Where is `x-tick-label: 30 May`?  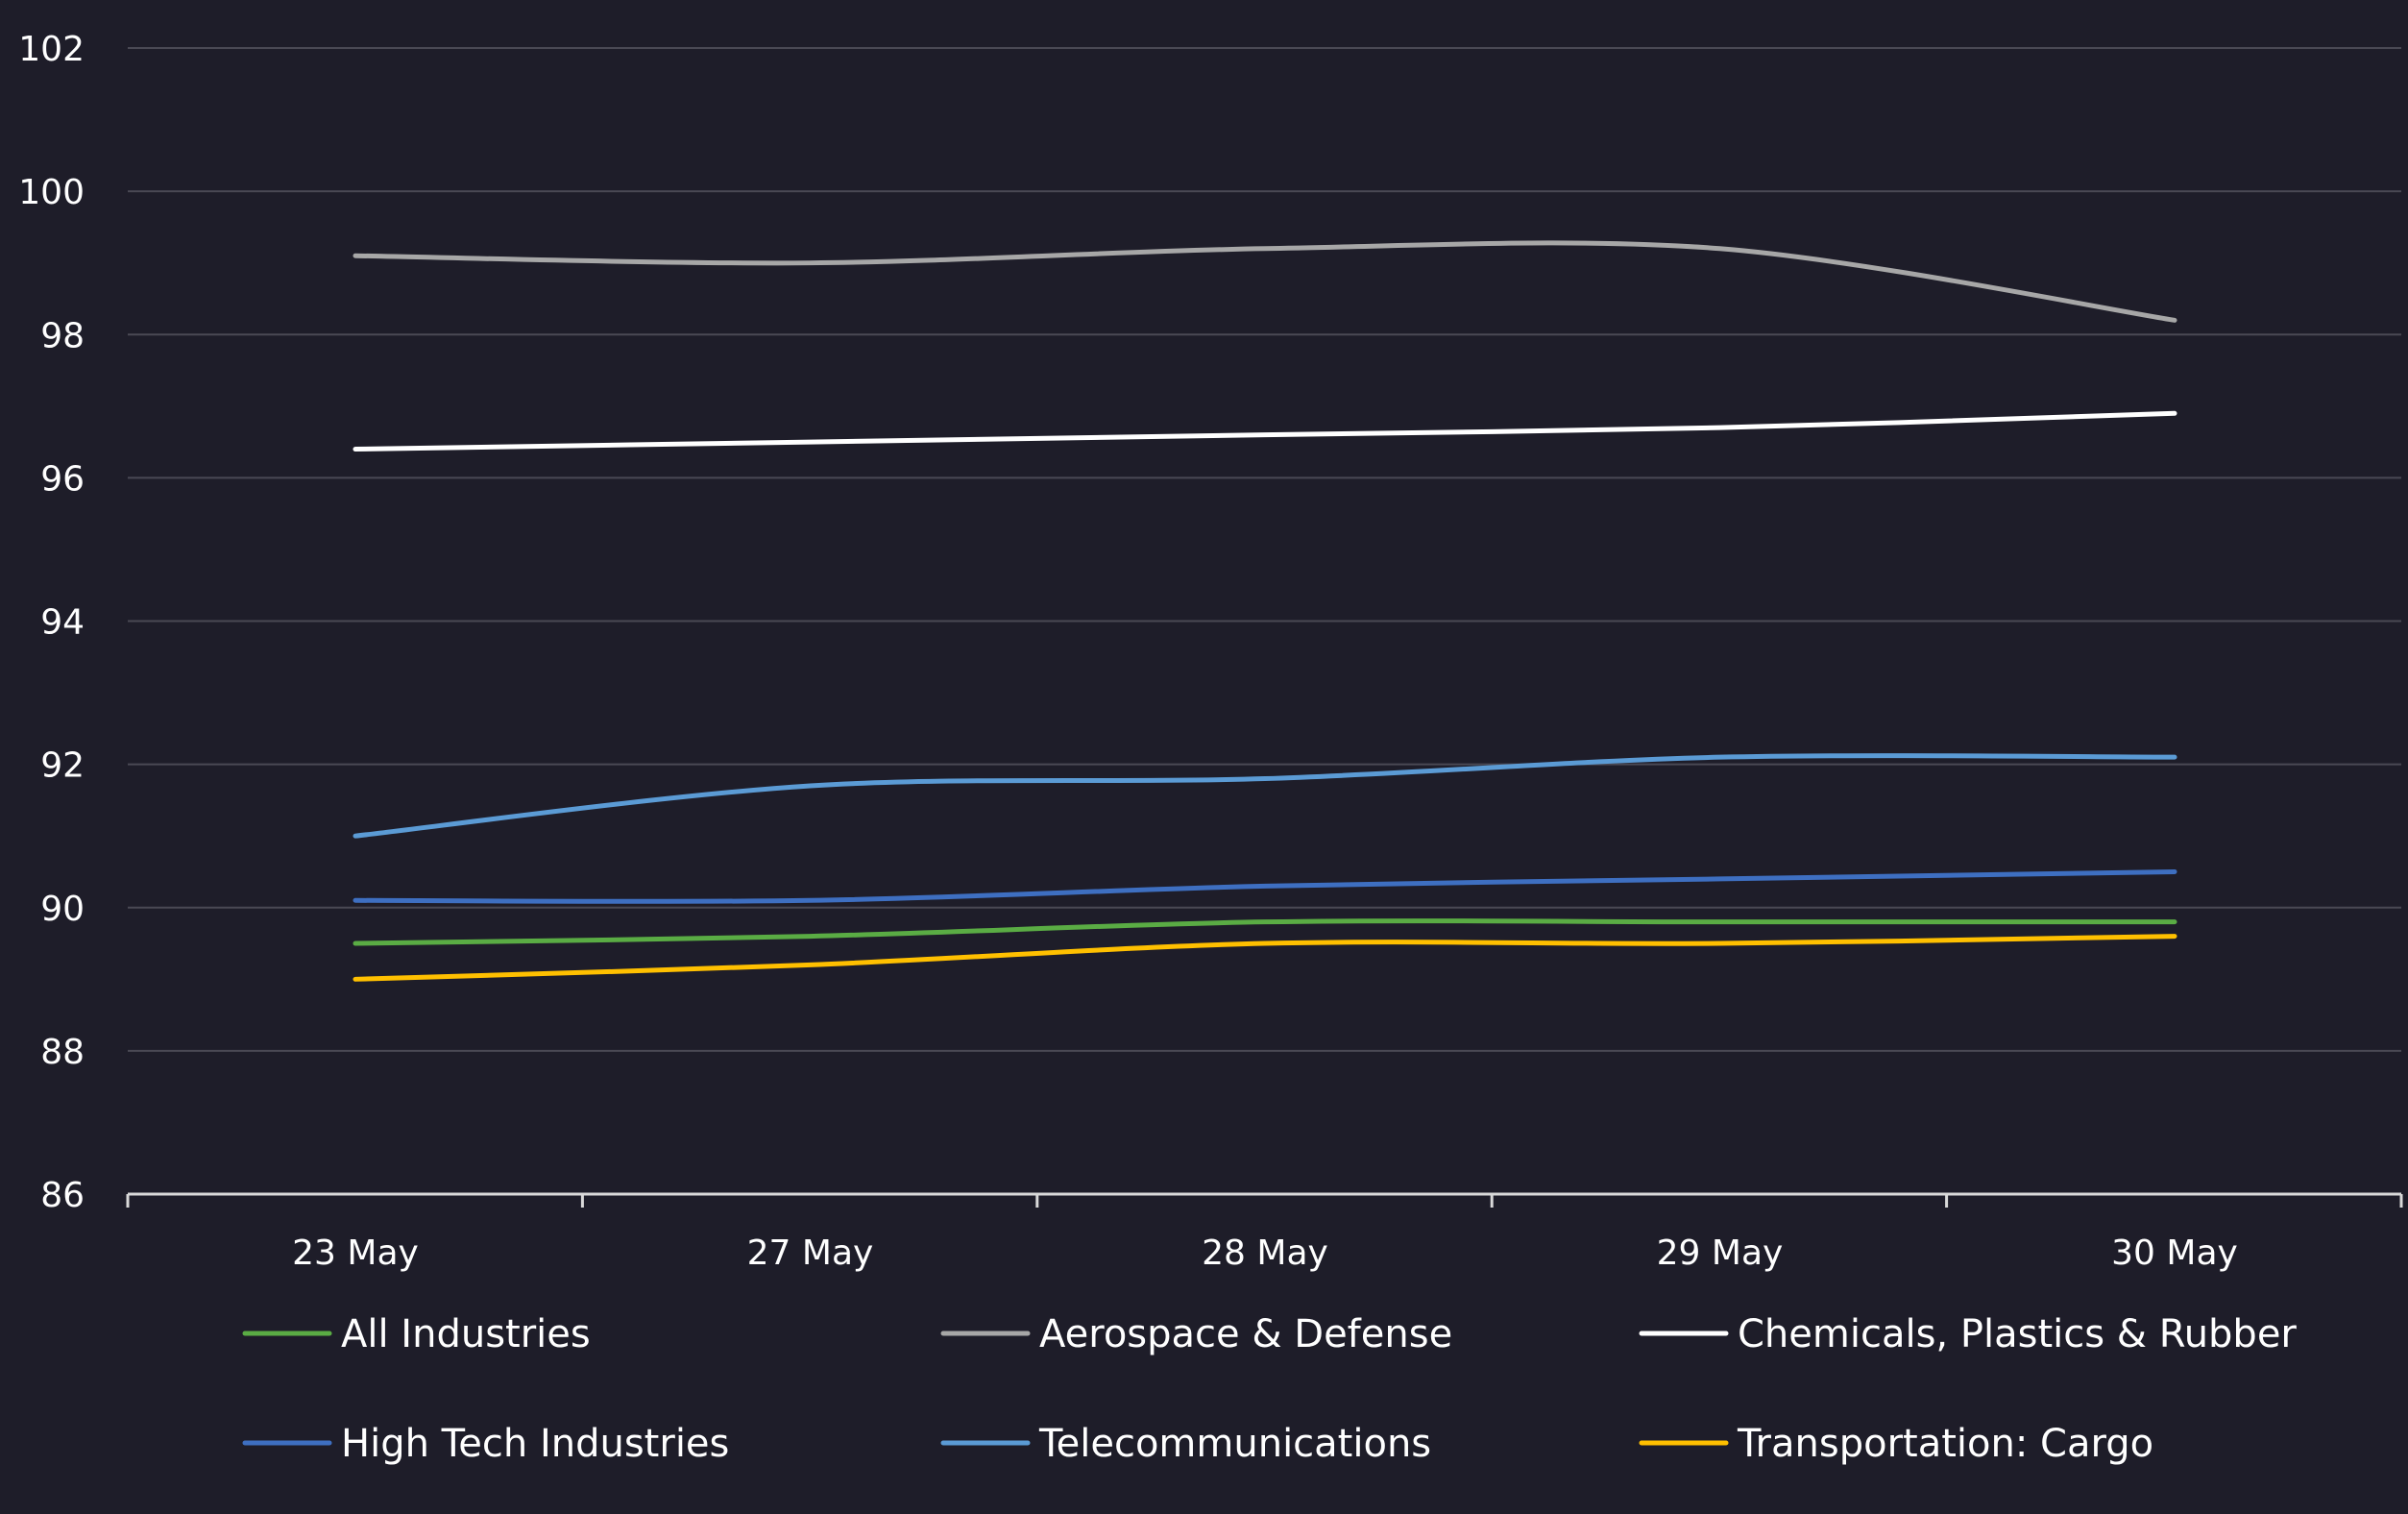 x-tick-label: 30 May is located at coordinates (2174, 1253).